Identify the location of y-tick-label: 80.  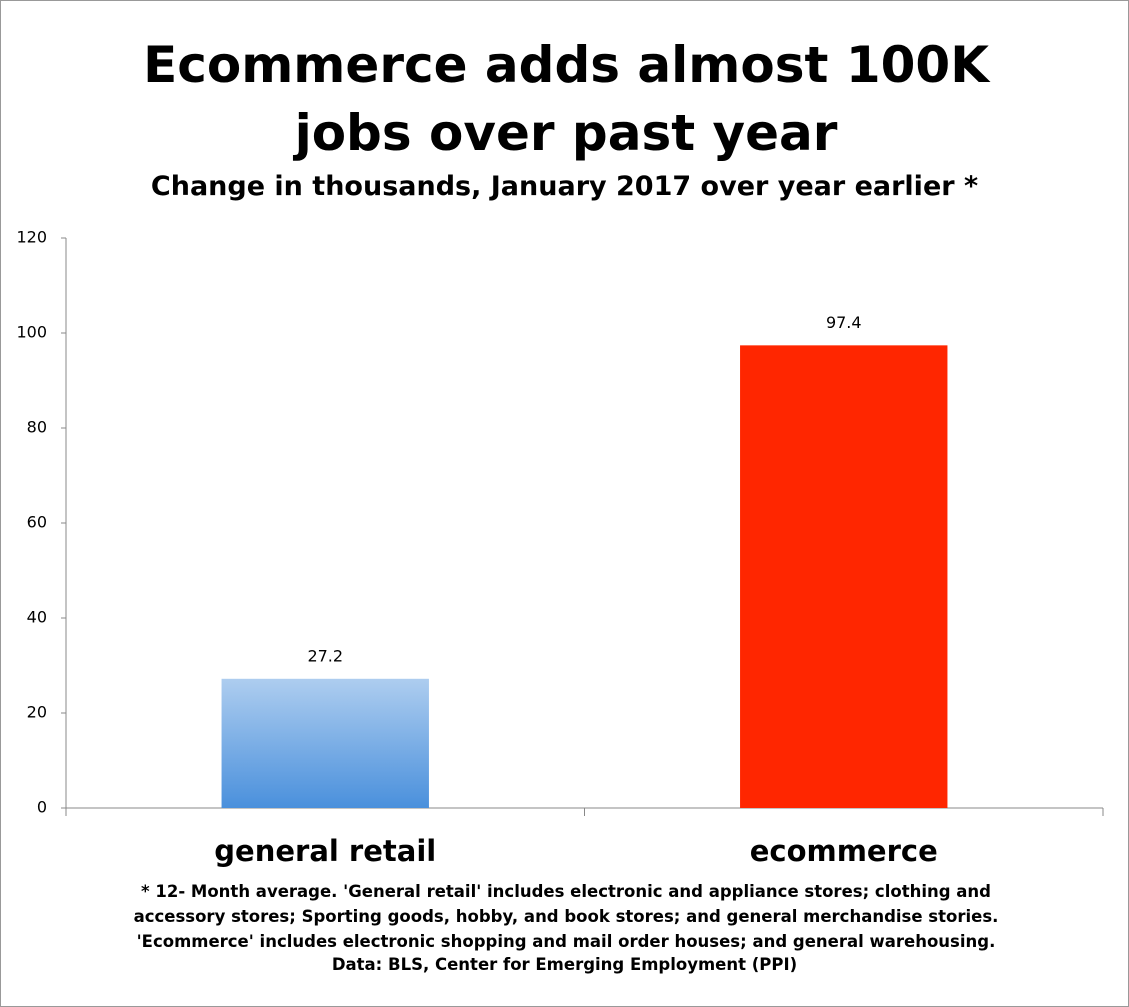
(37, 427).